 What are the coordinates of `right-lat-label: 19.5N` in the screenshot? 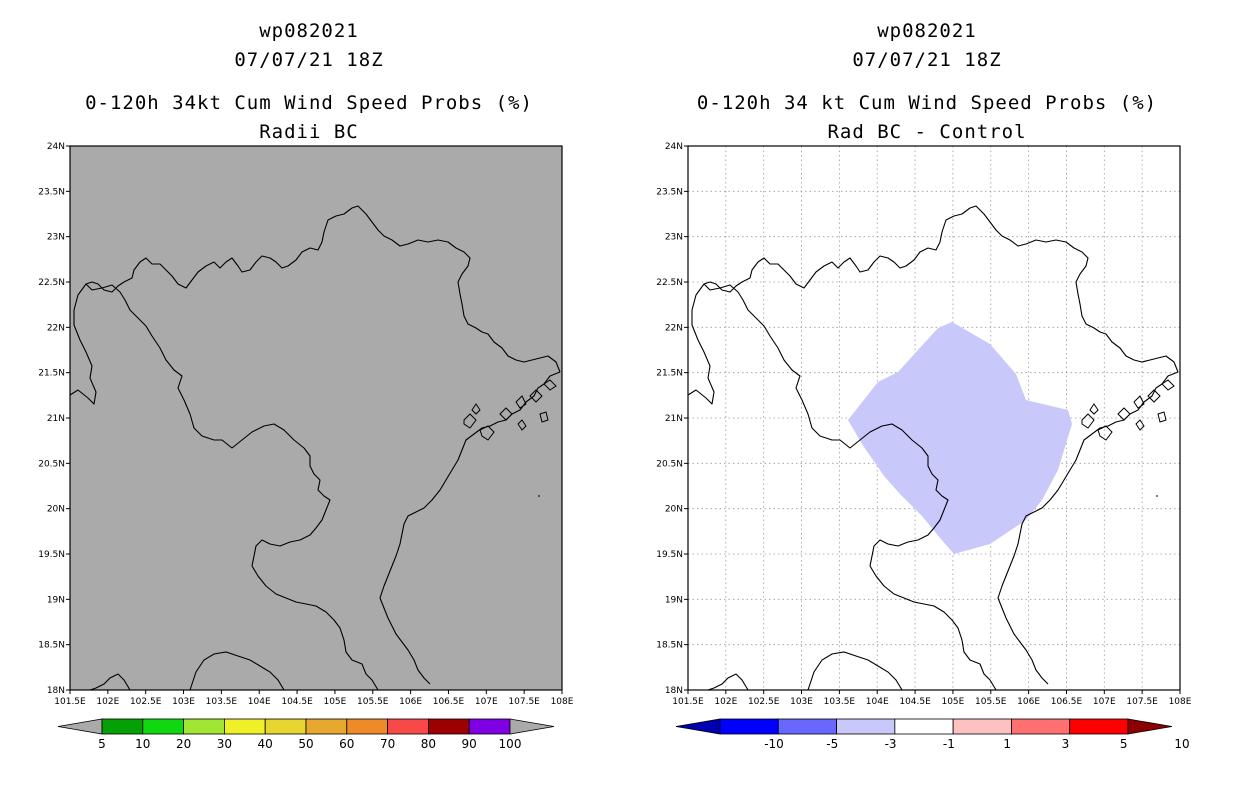 It's located at (669, 555).